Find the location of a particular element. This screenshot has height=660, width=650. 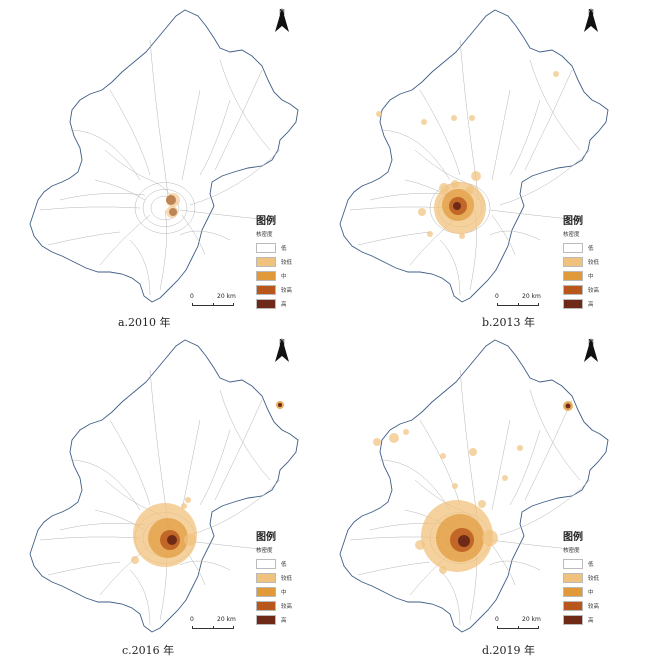

panel-caption: a.2010 年 is located at coordinates (144, 322).